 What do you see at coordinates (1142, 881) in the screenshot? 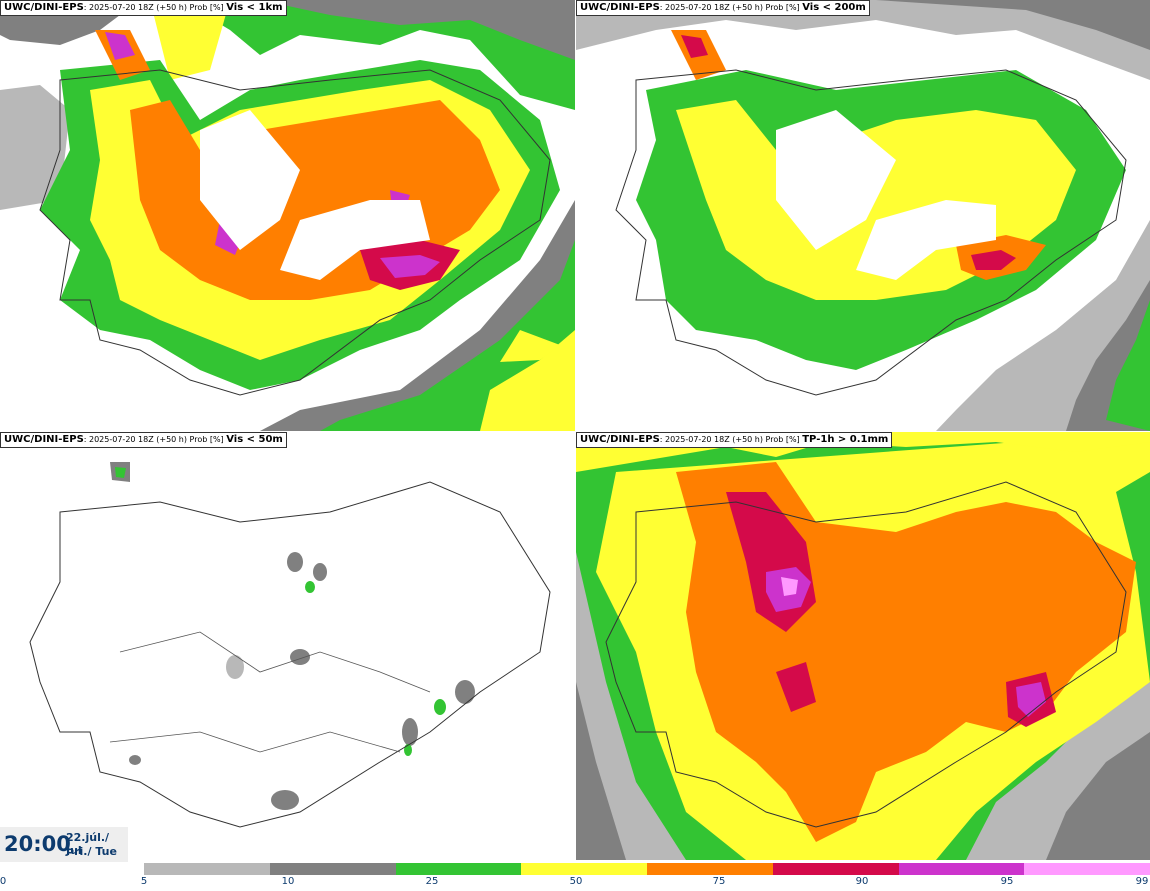
I see `colorbar-tick-label: 99` at bounding box center [1142, 881].